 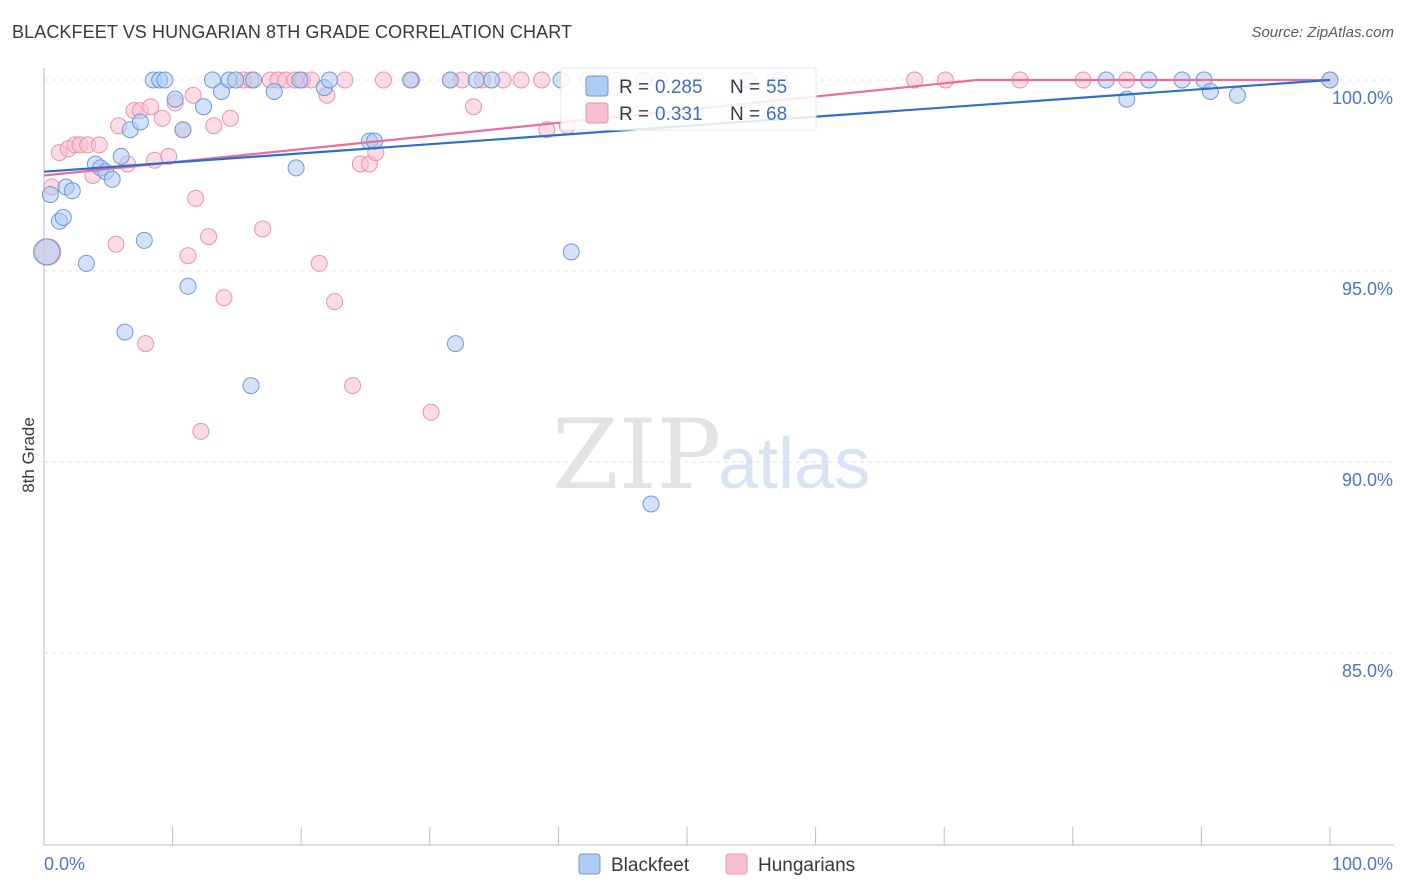 What do you see at coordinates (1362, 384) in the screenshot?
I see `y-tick-labels: 100.0% 95.0% 90.0% 85.0%` at bounding box center [1362, 384].